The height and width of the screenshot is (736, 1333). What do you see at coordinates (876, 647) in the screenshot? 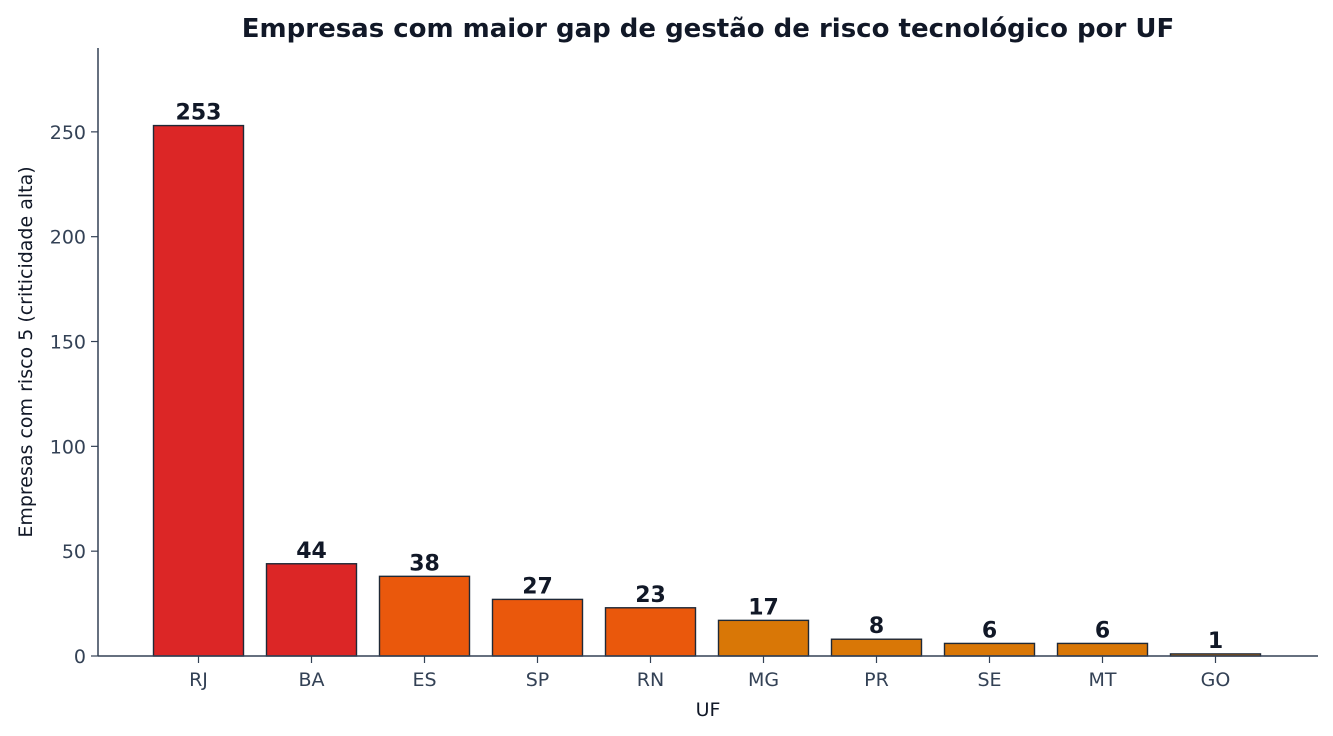
I see `bar-pr` at bounding box center [876, 647].